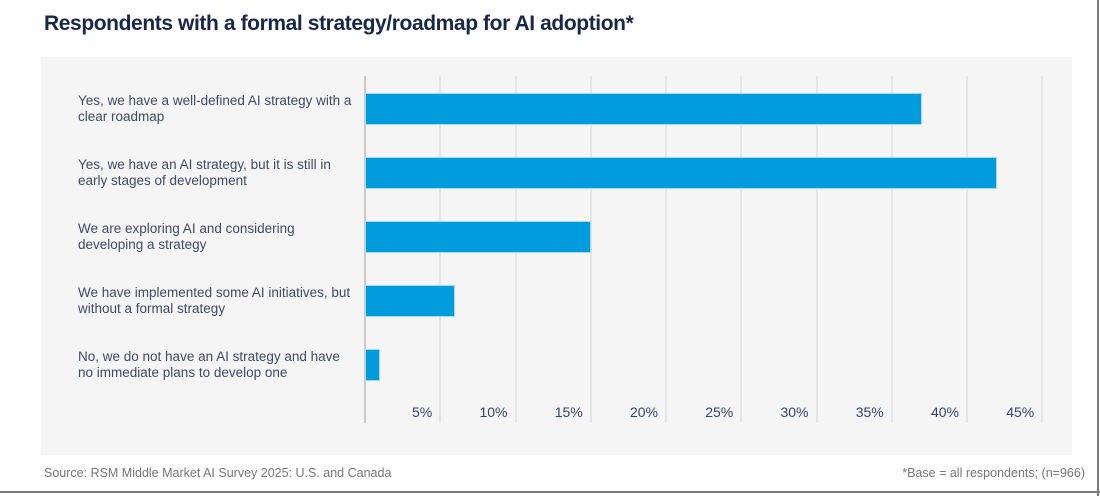 Image resolution: width=1100 pixels, height=496 pixels. Describe the element at coordinates (944, 412) in the screenshot. I see `x-tick-label: 40%` at that location.